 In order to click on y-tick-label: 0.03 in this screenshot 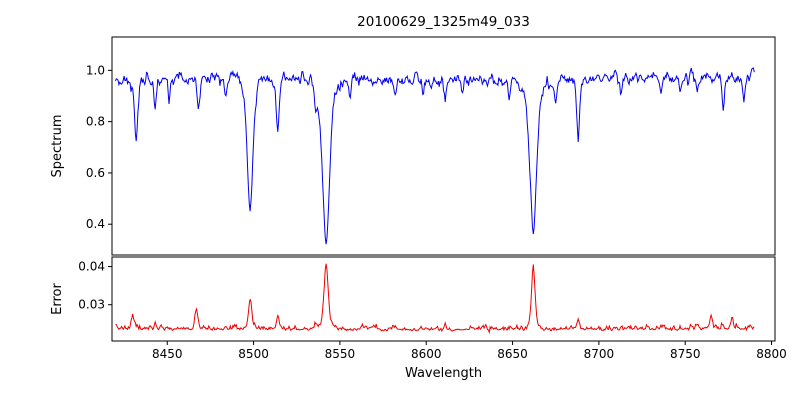, I will do `click(91, 305)`.